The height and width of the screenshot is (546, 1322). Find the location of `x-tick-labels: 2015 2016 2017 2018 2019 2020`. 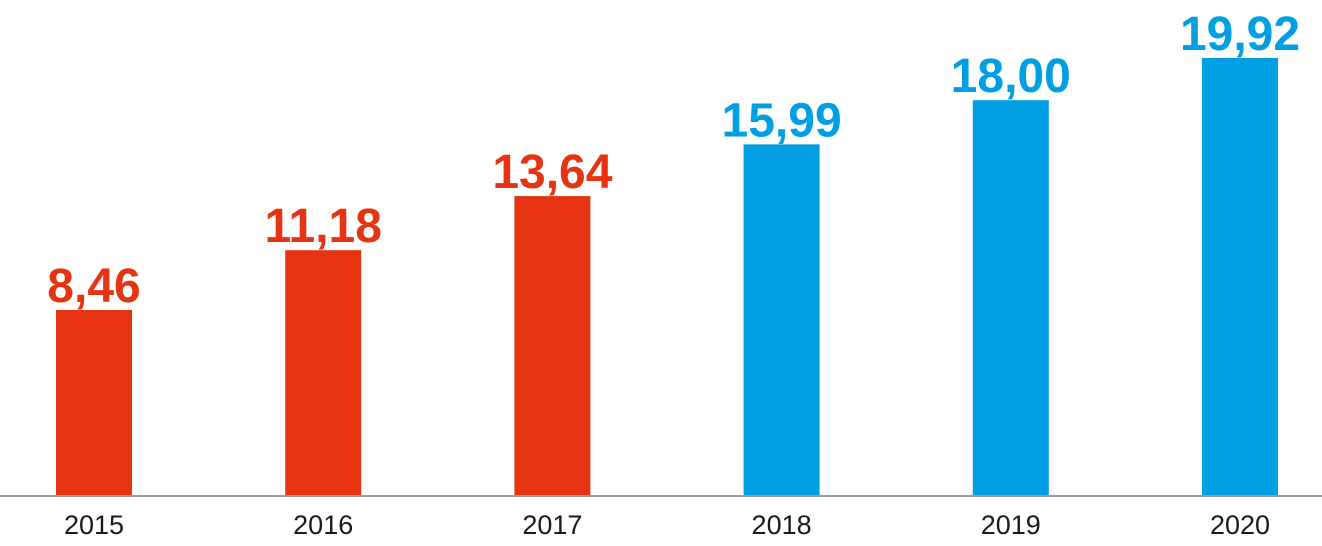

x-tick-labels: 2015 2016 2017 2018 2019 2020 is located at coordinates (667, 525).